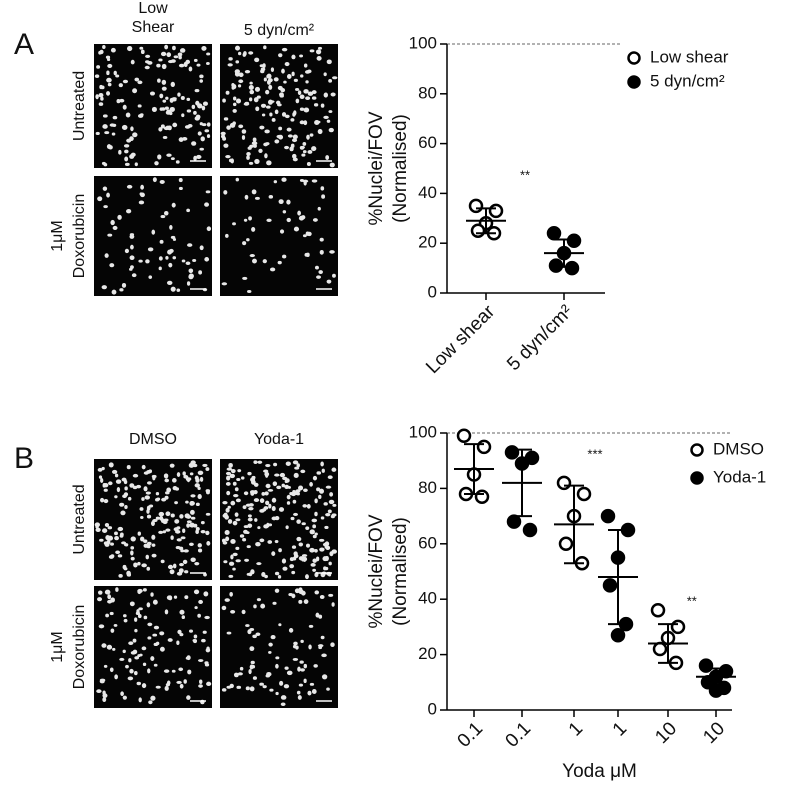 The height and width of the screenshot is (790, 787). Describe the element at coordinates (666, 733) in the screenshot. I see `x-tick-label: 10` at that location.